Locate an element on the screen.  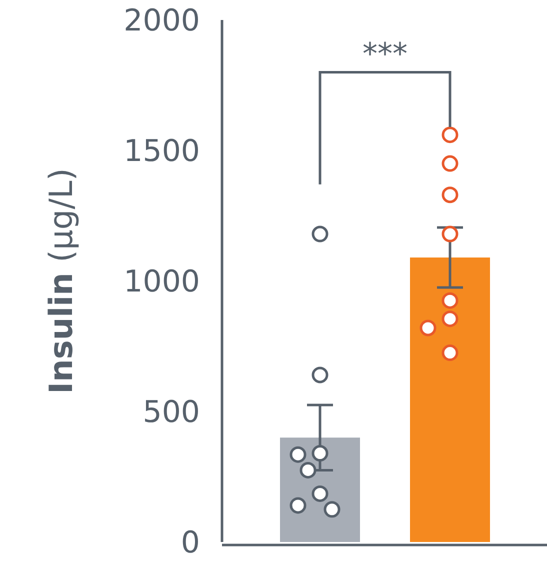
y-tick-label: 1000 is located at coordinates (162, 282).